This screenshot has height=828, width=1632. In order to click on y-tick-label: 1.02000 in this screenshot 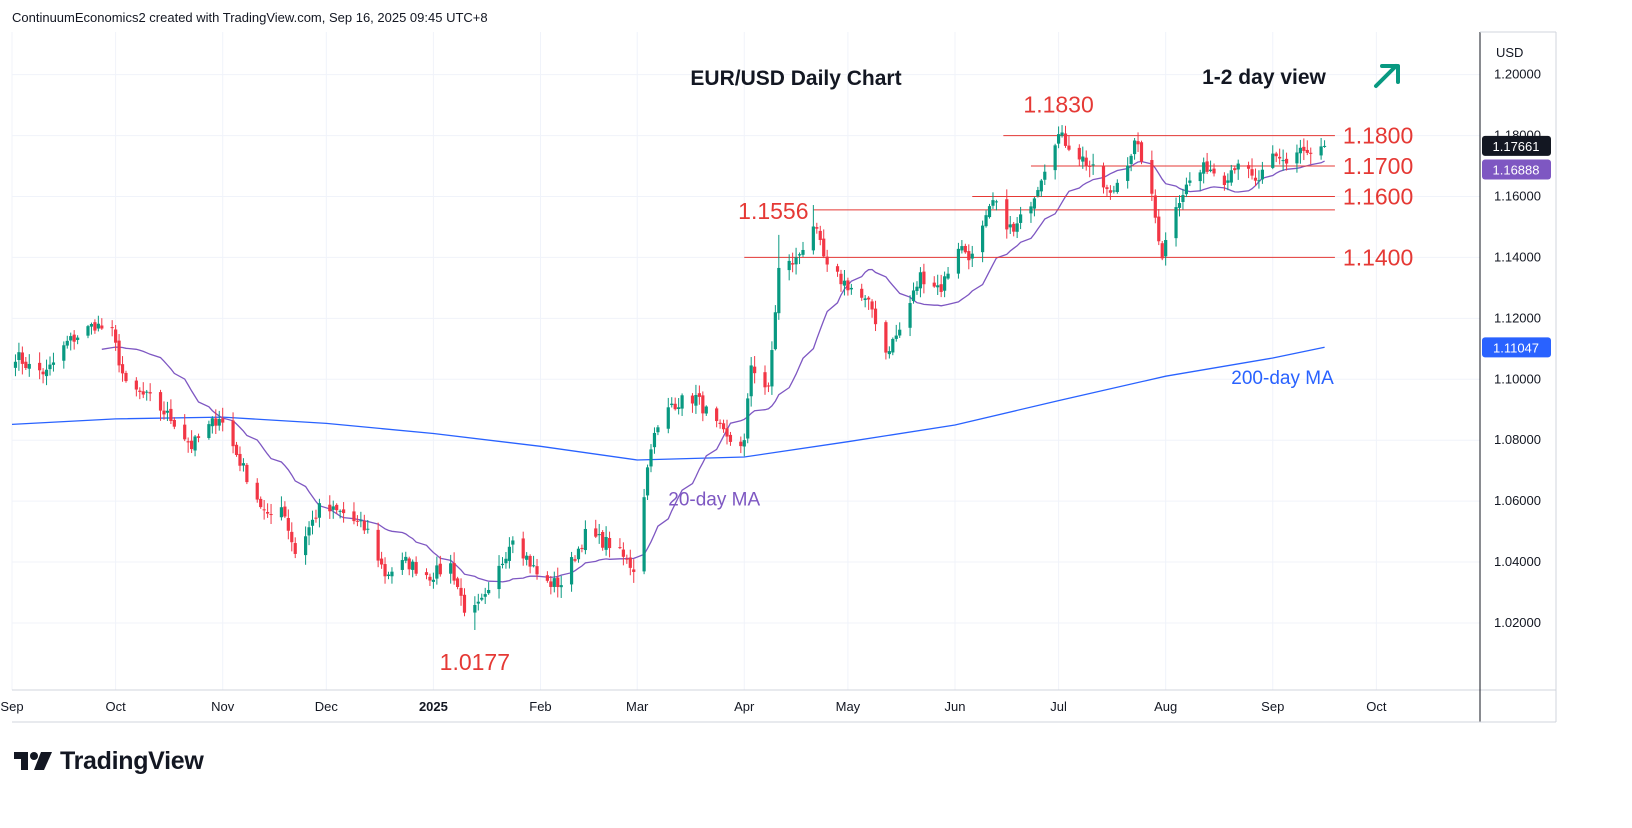, I will do `click(1517, 622)`.